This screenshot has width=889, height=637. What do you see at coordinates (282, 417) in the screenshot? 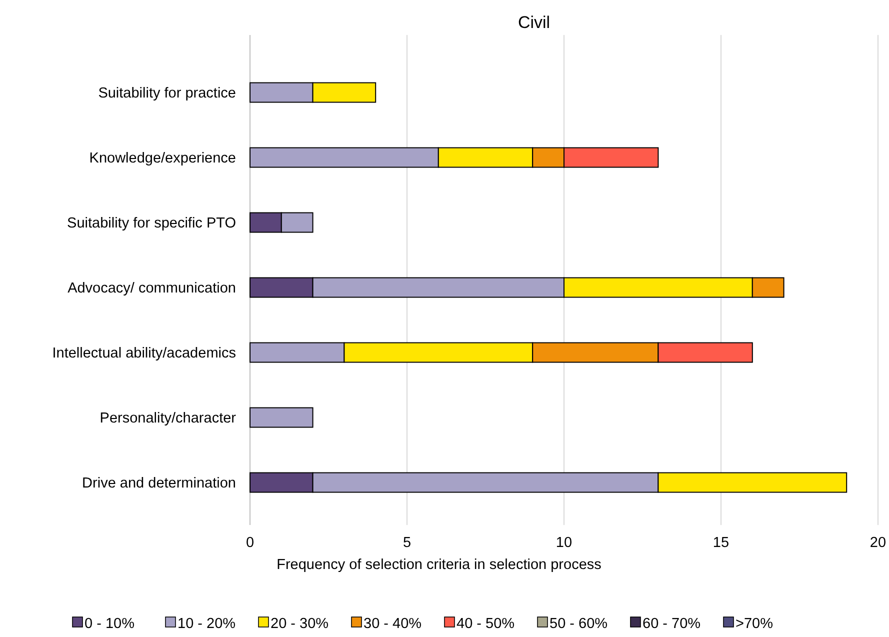
I see `bar` at bounding box center [282, 417].